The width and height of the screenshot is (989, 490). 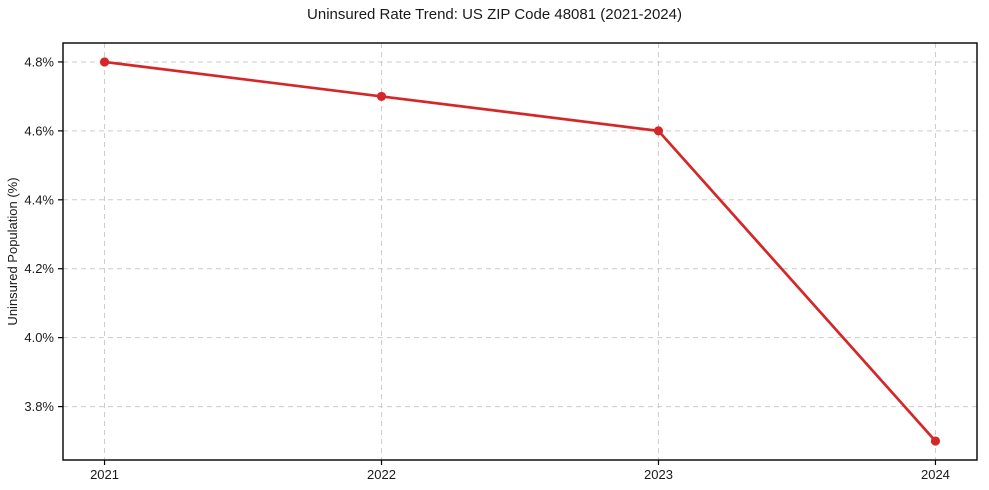 I want to click on y-tick-label: 3.8%, so click(x=39, y=406).